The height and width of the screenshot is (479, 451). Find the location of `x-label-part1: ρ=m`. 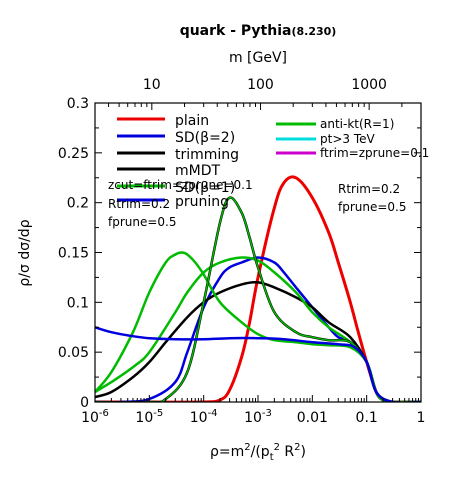

x-label-part1: ρ=m is located at coordinates (227, 452).